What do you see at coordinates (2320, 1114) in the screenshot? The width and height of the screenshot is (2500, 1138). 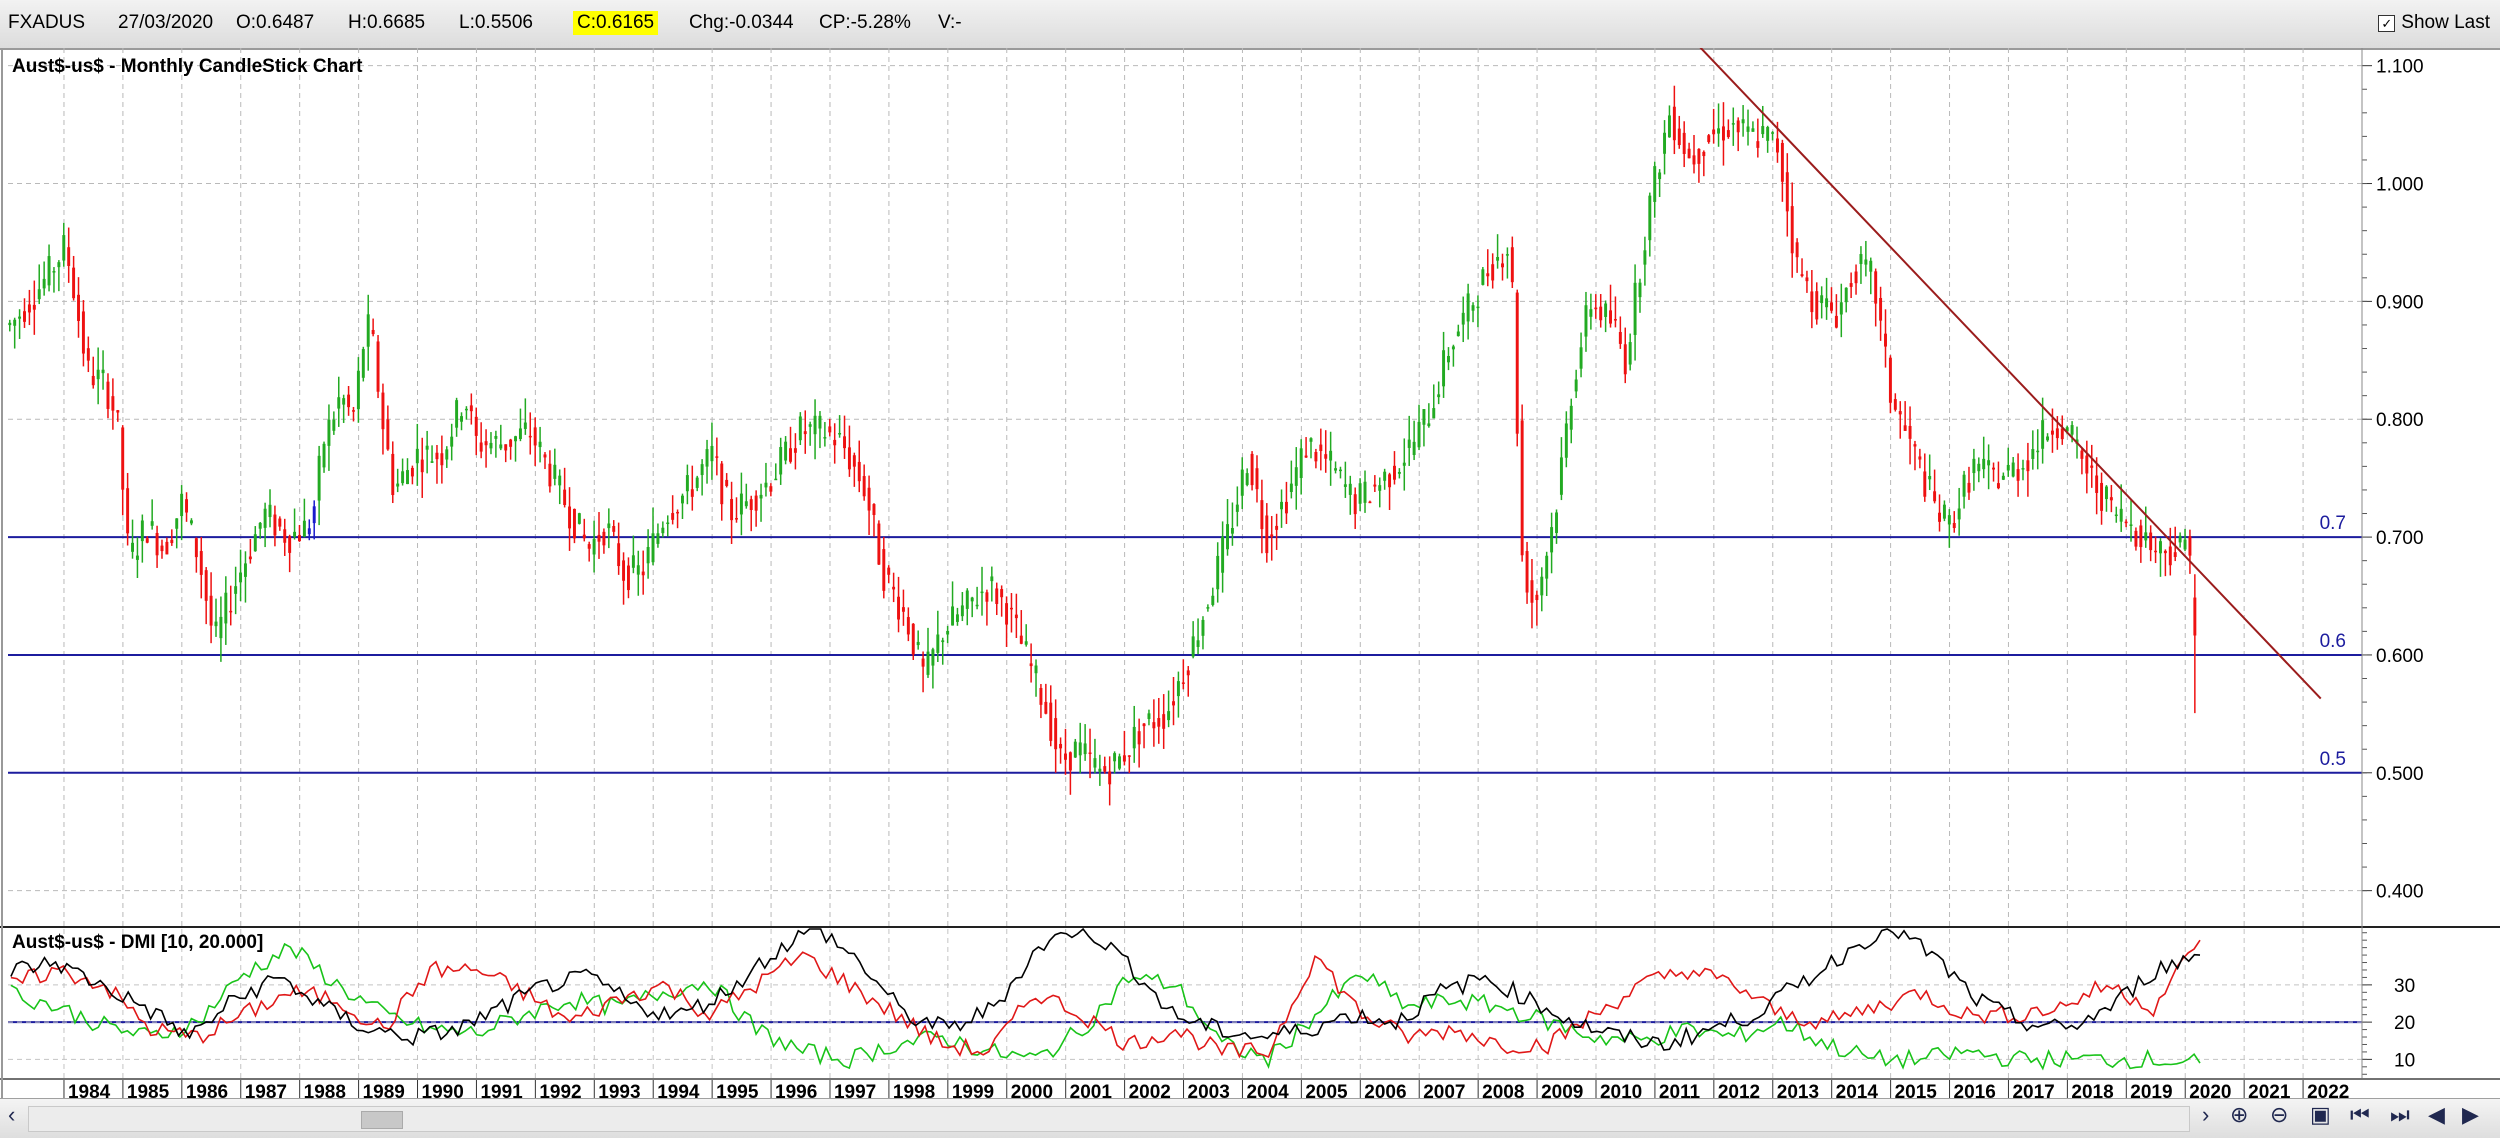 I see `fit-icon: ▣` at bounding box center [2320, 1114].